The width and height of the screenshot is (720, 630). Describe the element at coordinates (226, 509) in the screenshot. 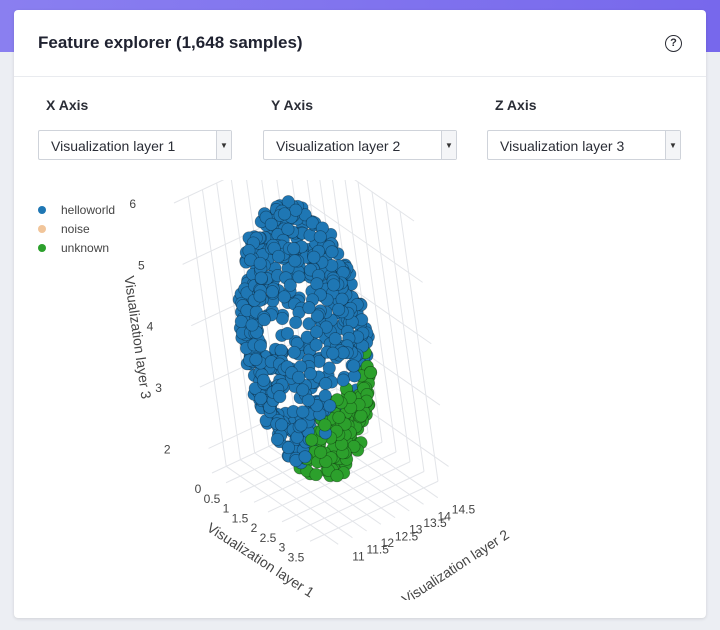

I see `x-tick-label: 1` at that location.